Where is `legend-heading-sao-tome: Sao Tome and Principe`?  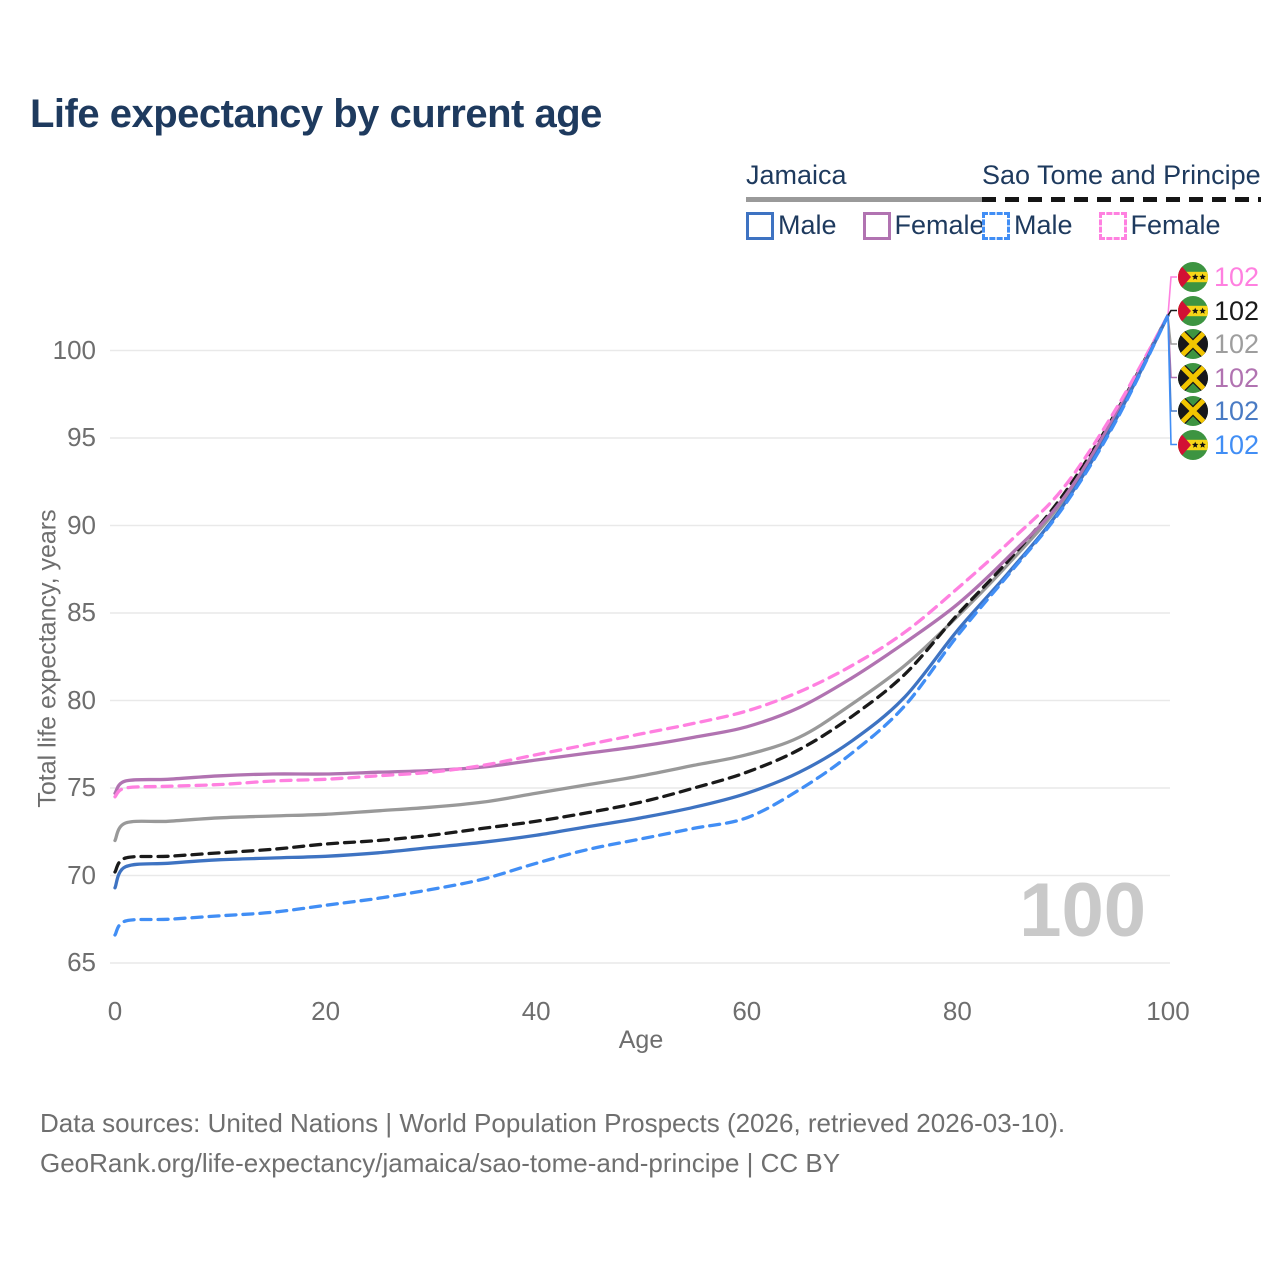
legend-heading-sao-tome: Sao Tome and Principe is located at coordinates (1121, 175).